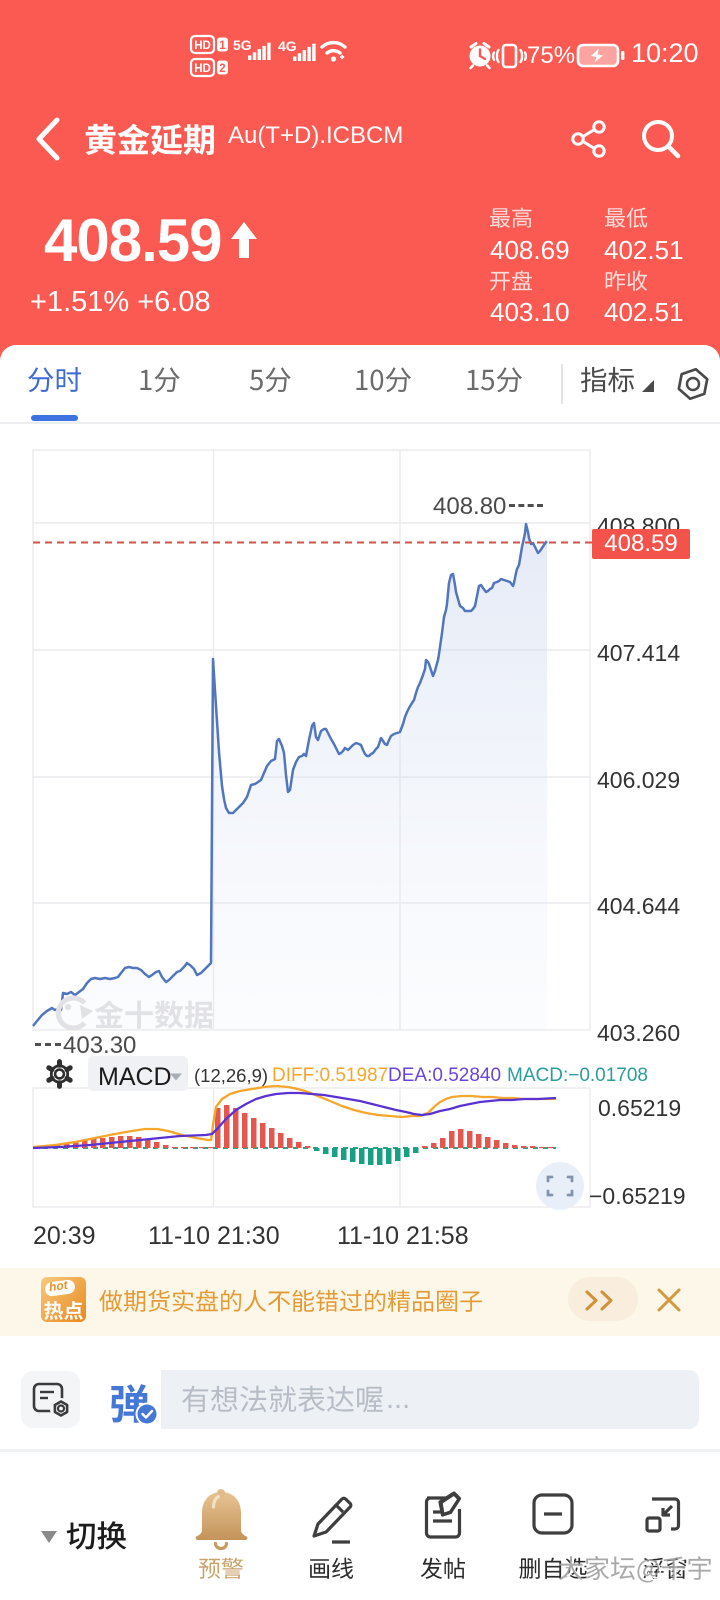 The height and width of the screenshot is (1600, 720). I want to click on svg-text: 1, so click(222, 46).